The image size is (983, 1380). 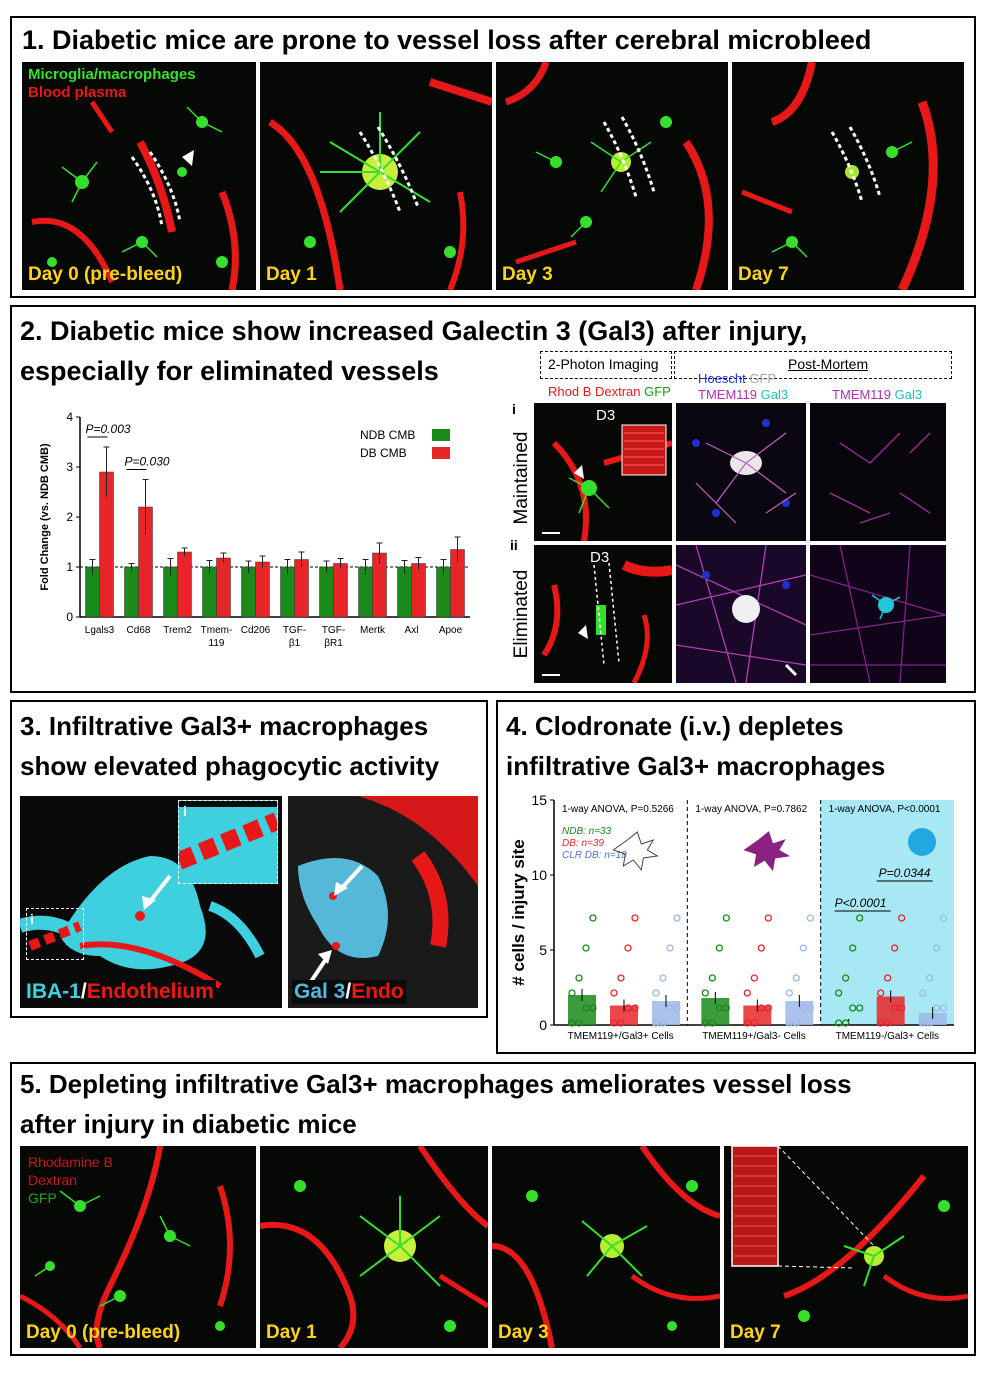 What do you see at coordinates (523, 1332) in the screenshot?
I see `day-label: Day 3` at bounding box center [523, 1332].